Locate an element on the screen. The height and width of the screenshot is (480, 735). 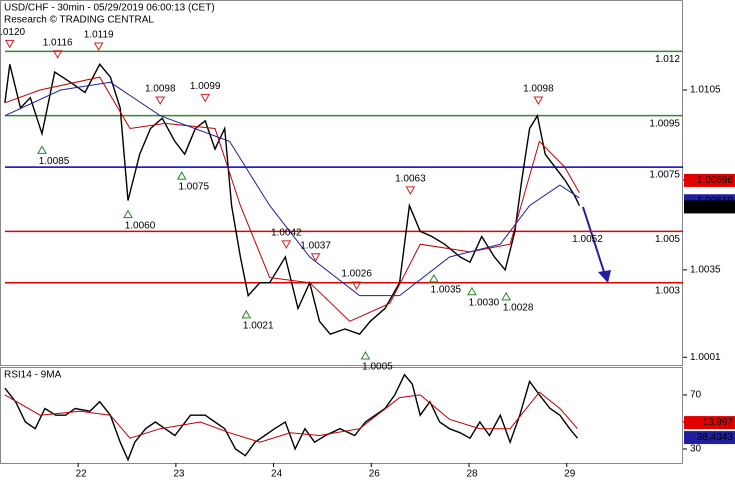
price-tag-label: 1.00595 is located at coordinates (715, 207).